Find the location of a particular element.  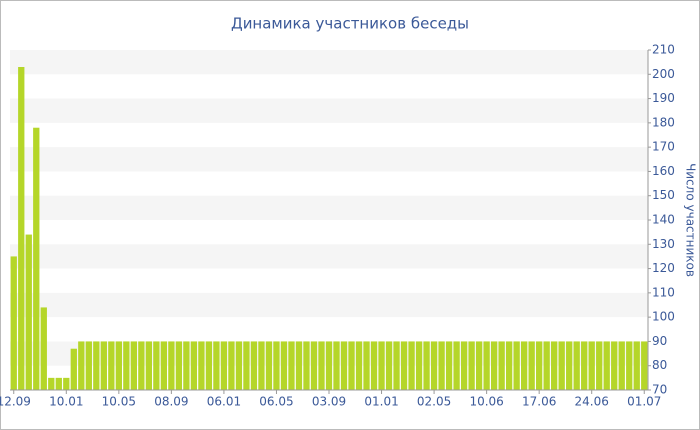

y-tick-label: 100 is located at coordinates (663, 317).